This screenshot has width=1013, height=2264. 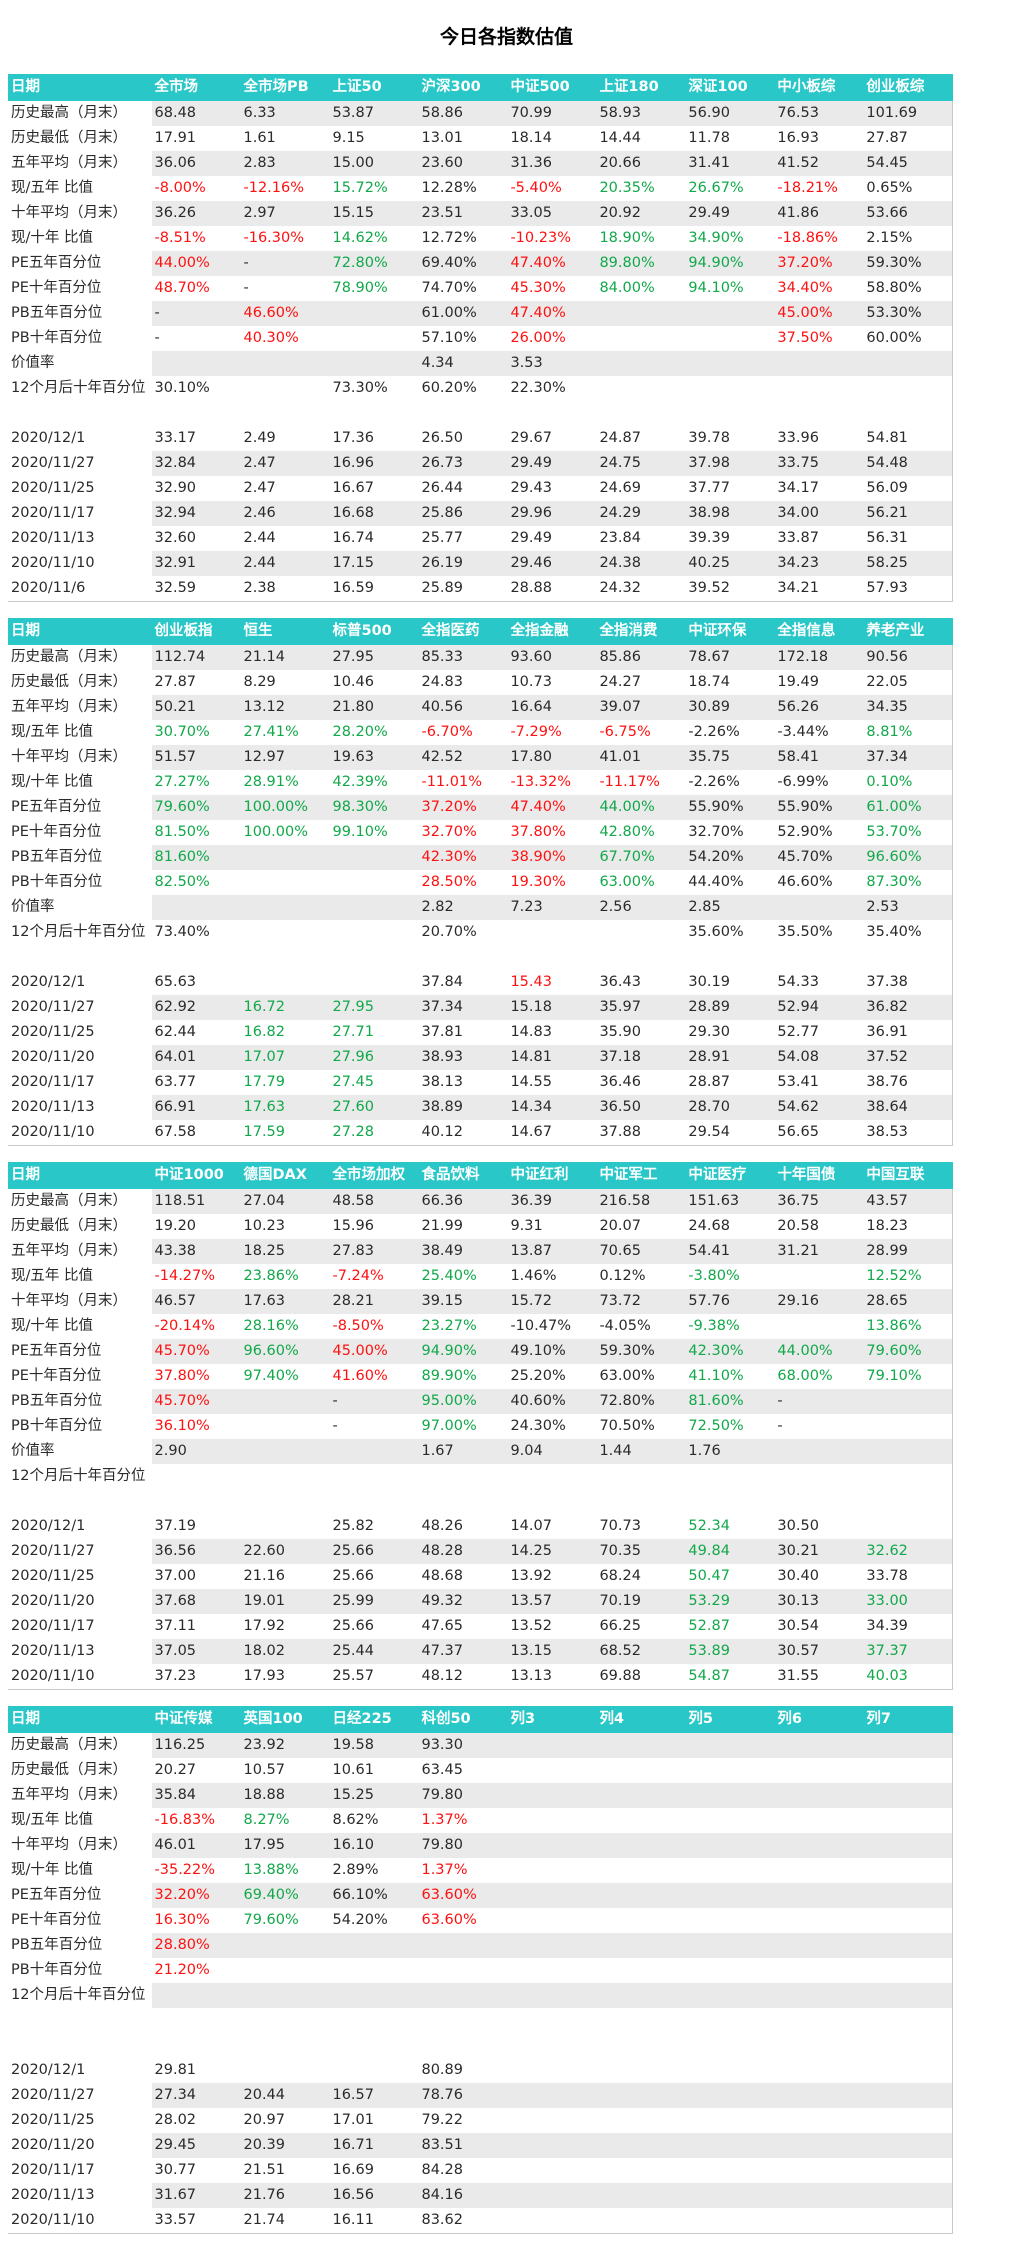 I want to click on value-cell: 15.18, so click(x=552, y=1007).